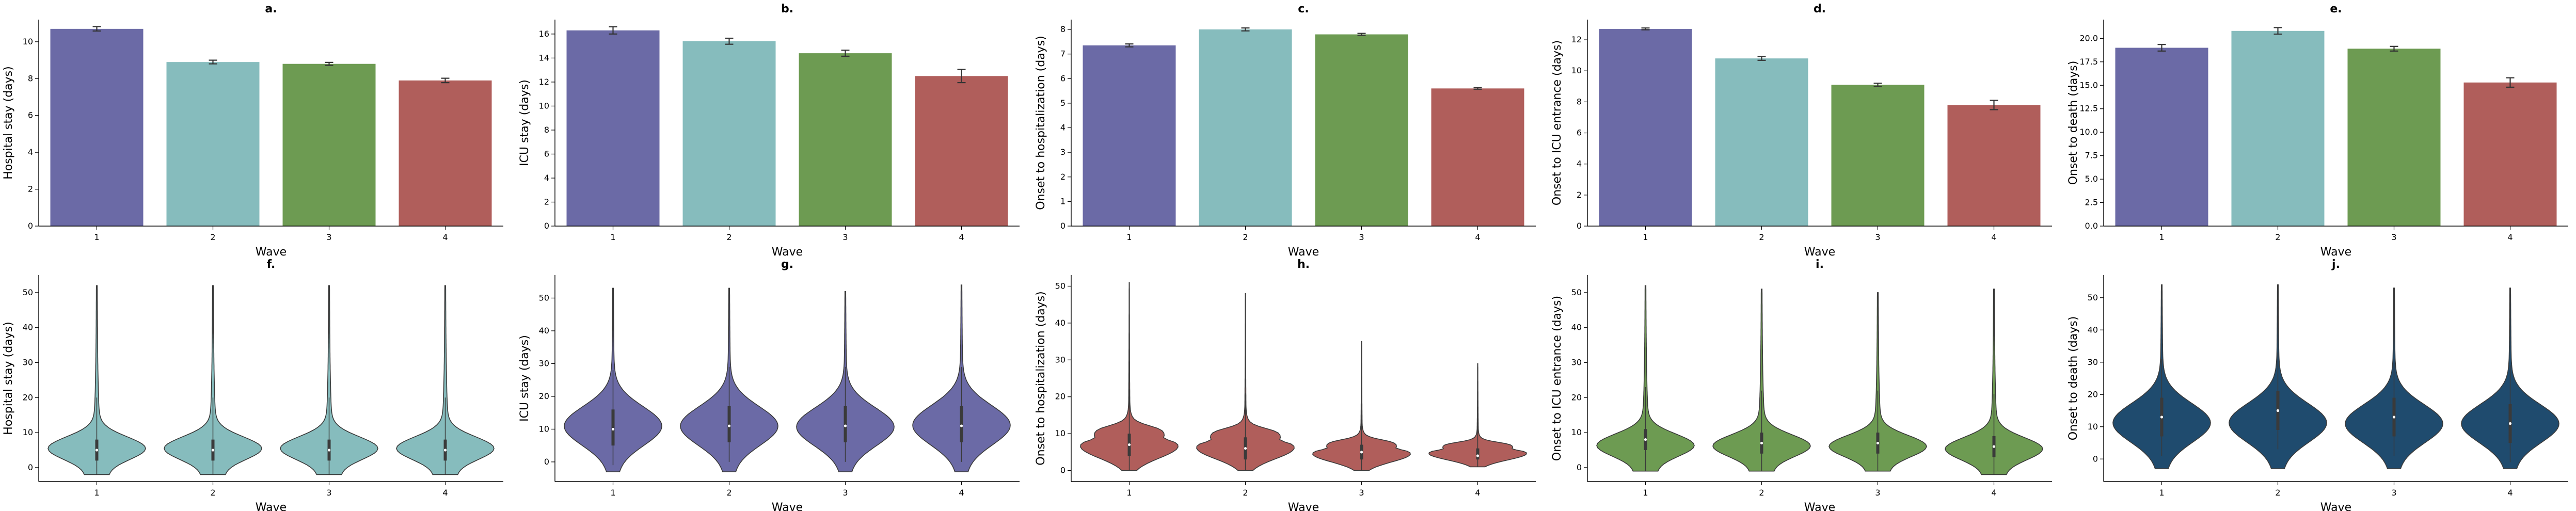 Image resolution: width=2576 pixels, height=511 pixels. Describe the element at coordinates (1063, 152) in the screenshot. I see `y-tick-label: 3` at that location.